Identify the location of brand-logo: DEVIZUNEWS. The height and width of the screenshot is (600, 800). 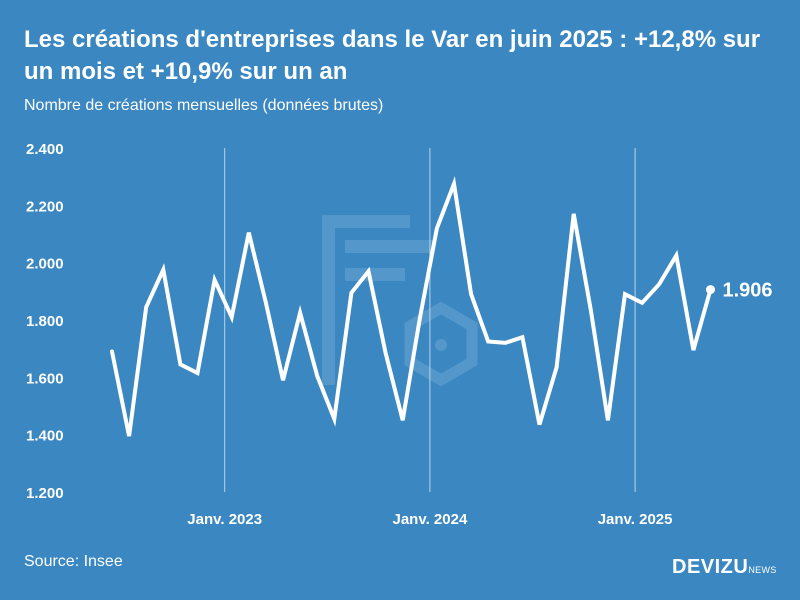
(724, 567).